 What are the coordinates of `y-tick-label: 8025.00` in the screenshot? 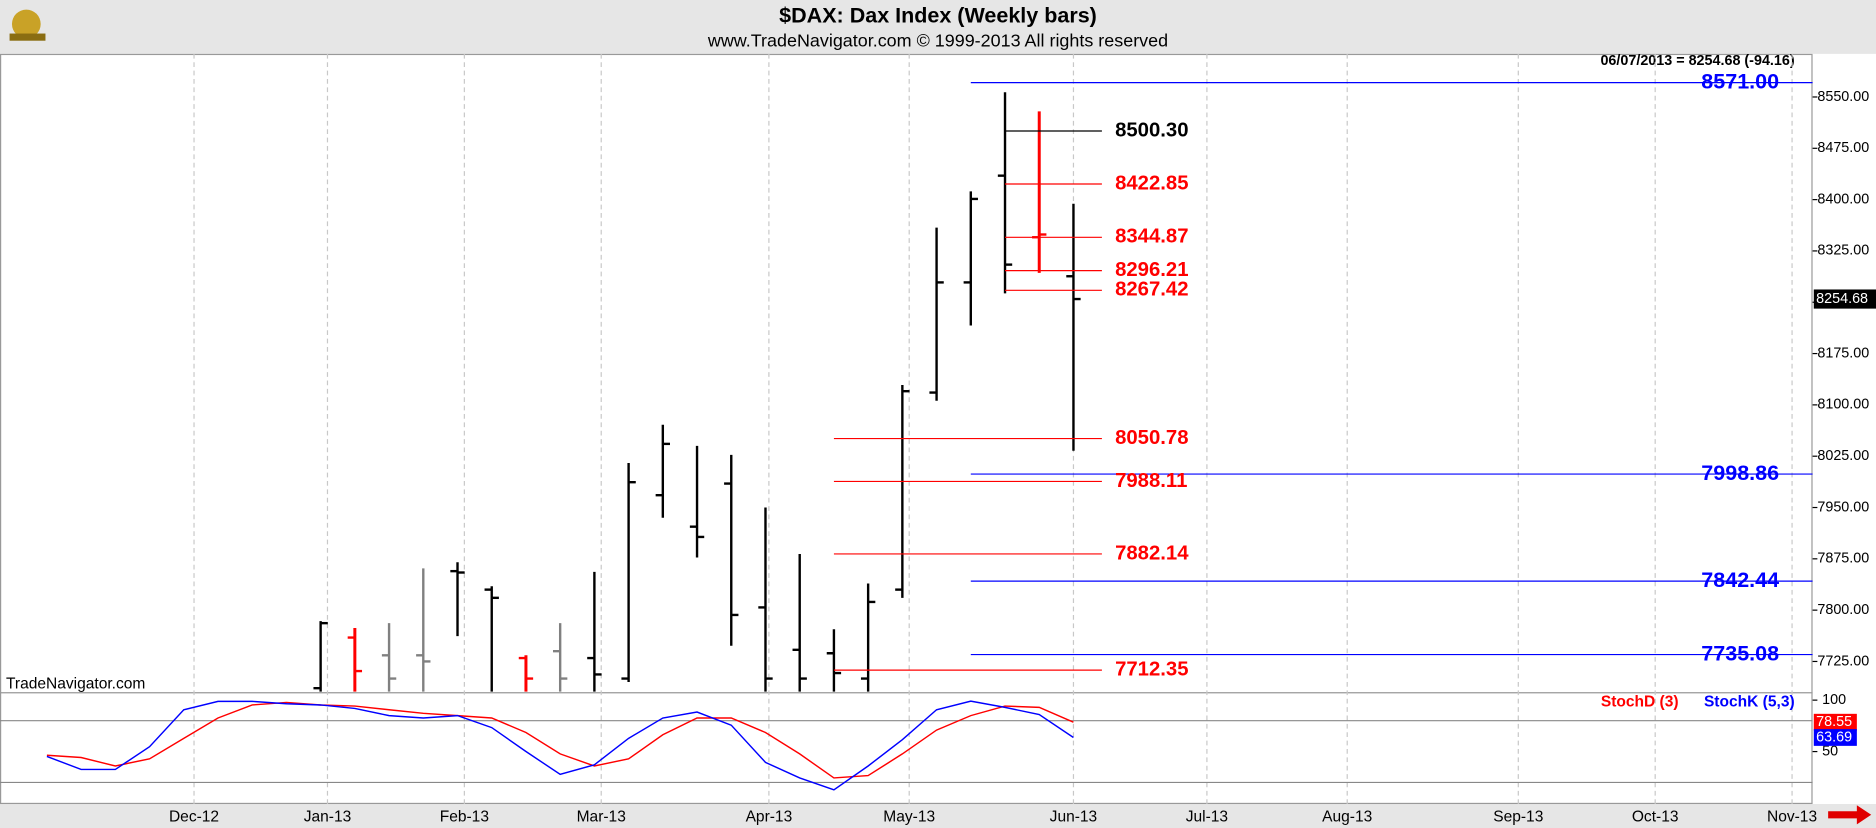 It's located at (1843, 456).